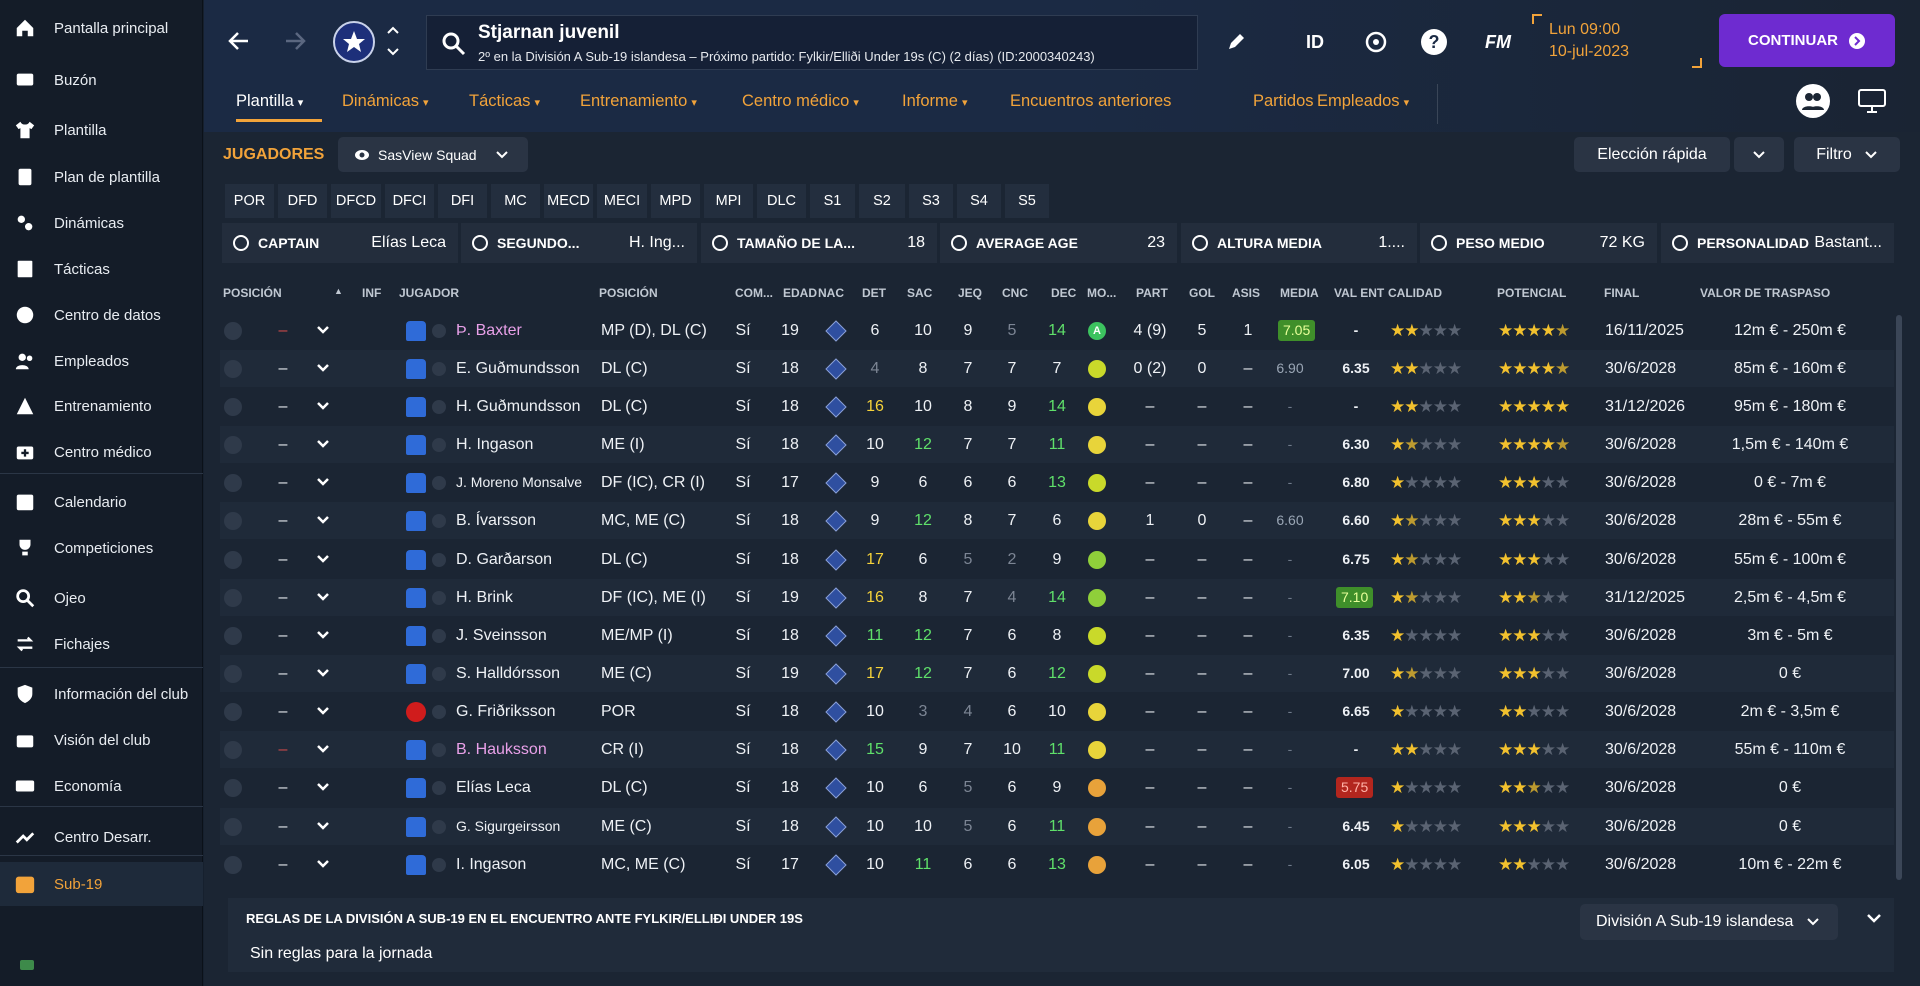  Describe the element at coordinates (628, 293) in the screenshot. I see `column-header: POSICIÓN` at that location.